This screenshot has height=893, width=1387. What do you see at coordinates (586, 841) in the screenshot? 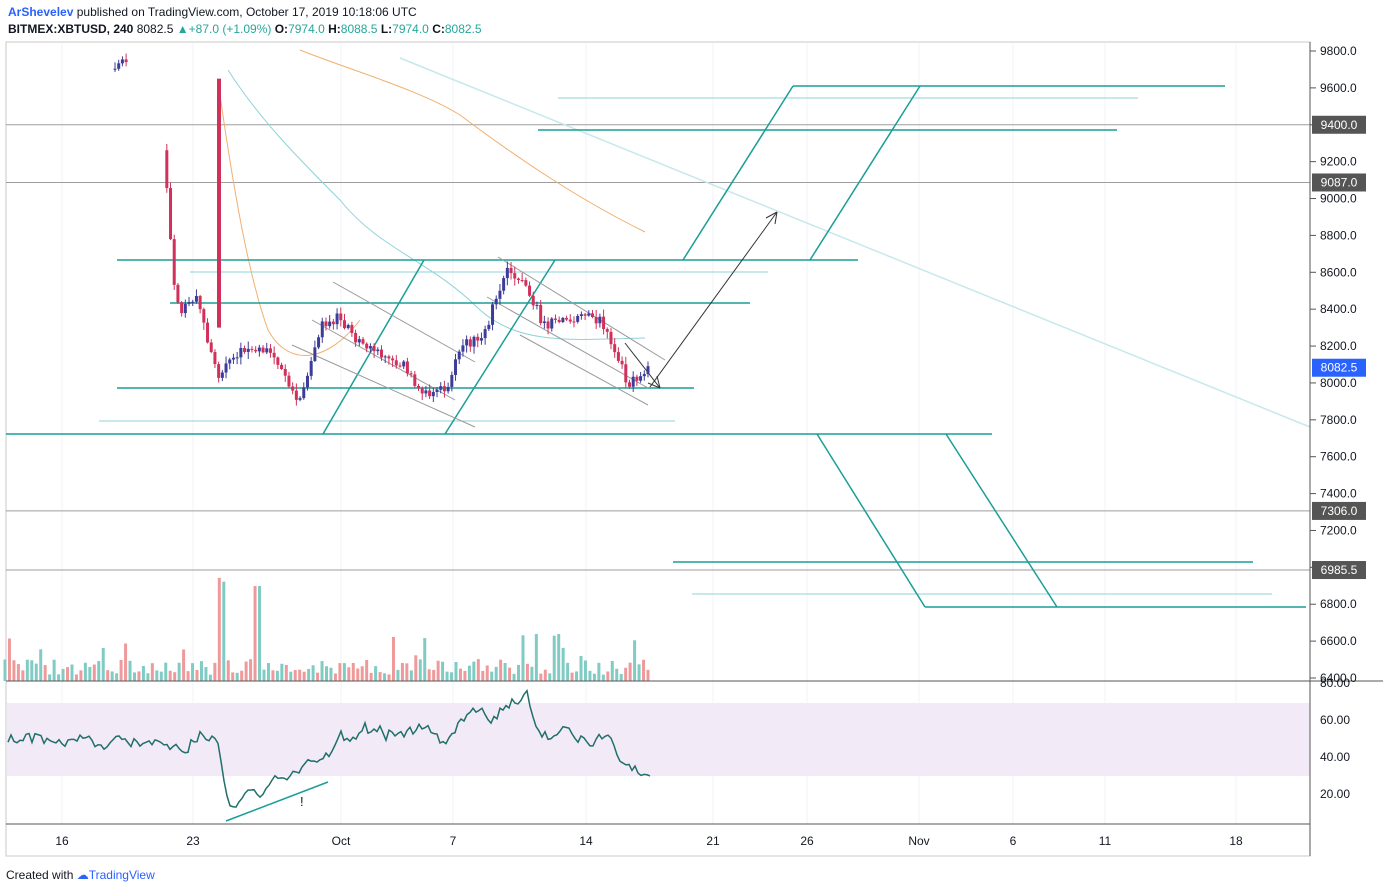
I see `time-tick-label: 14` at bounding box center [586, 841].